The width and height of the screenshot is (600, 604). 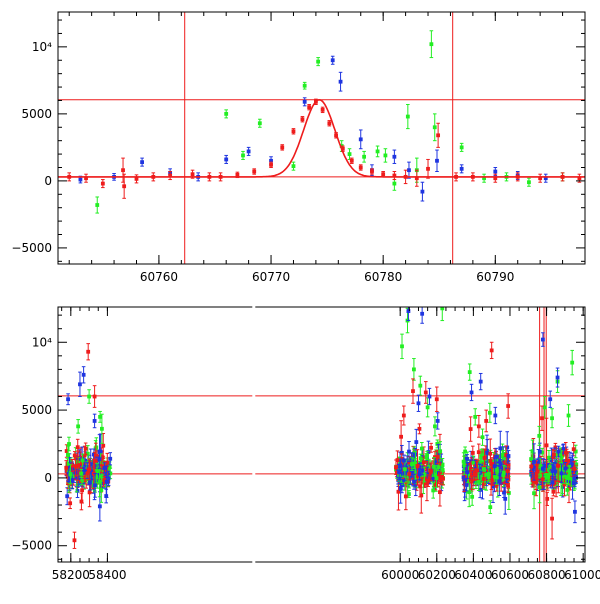 What do you see at coordinates (495, 277) in the screenshot?
I see `x-tick-label: 60790` at bounding box center [495, 277].